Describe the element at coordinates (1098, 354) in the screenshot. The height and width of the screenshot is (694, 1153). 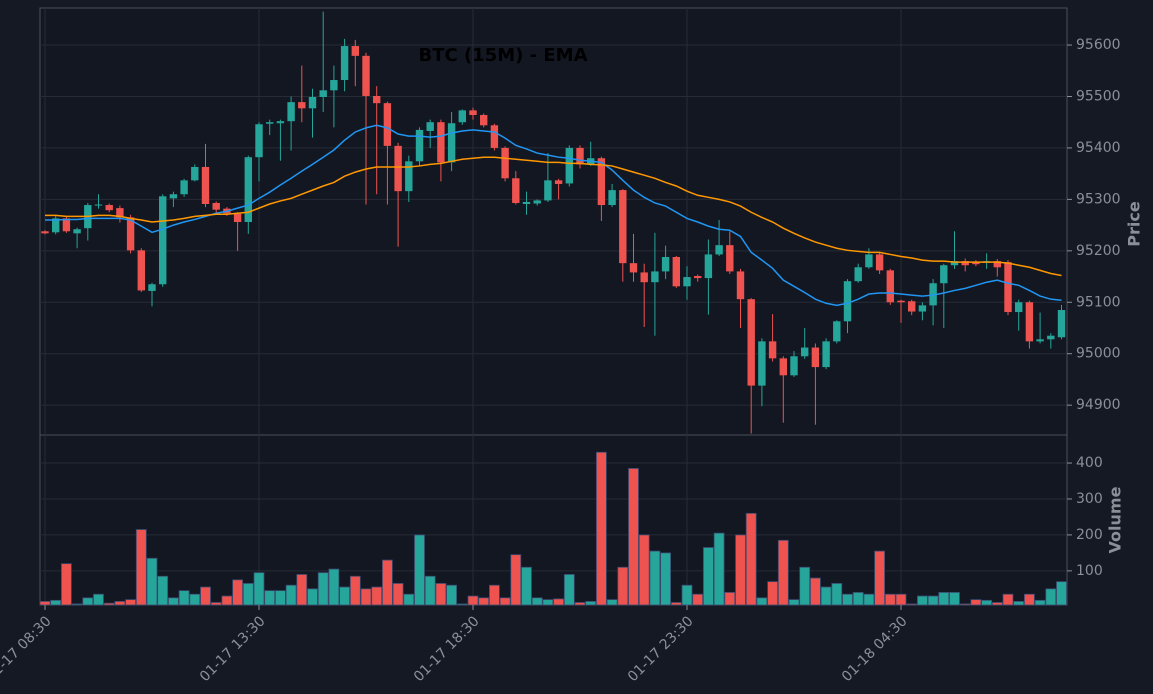
I see `y-tick-label: 95000` at that location.